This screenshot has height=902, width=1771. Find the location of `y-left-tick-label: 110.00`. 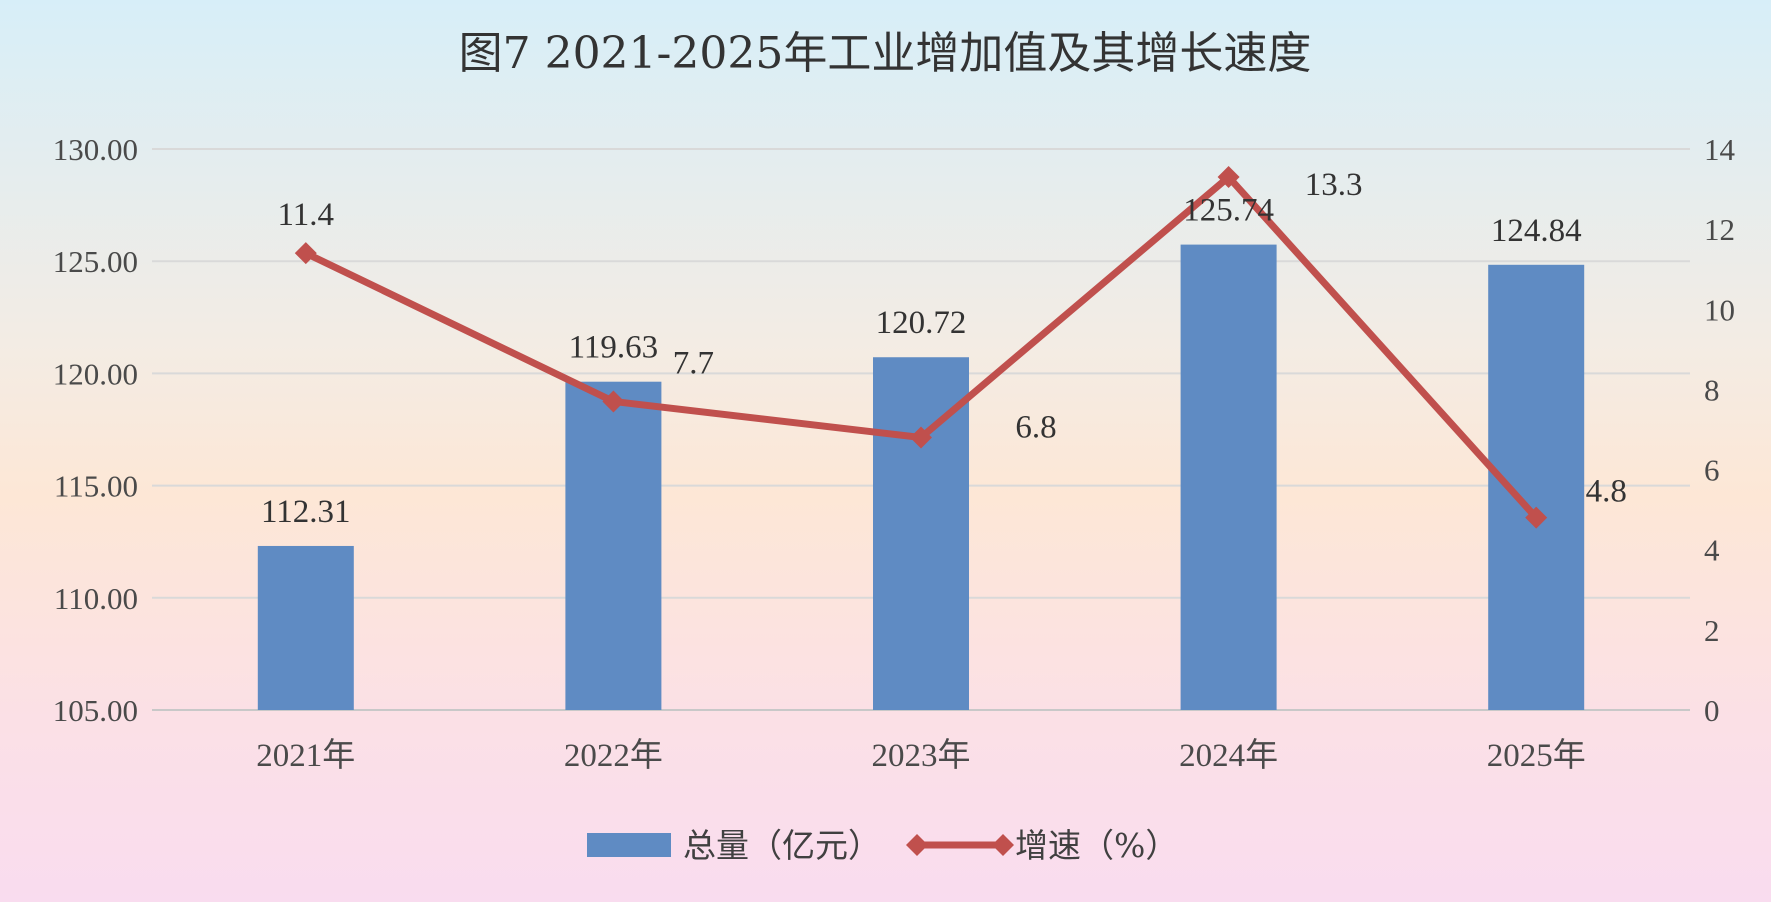

y-left-tick-label: 110.00 is located at coordinates (96, 598).